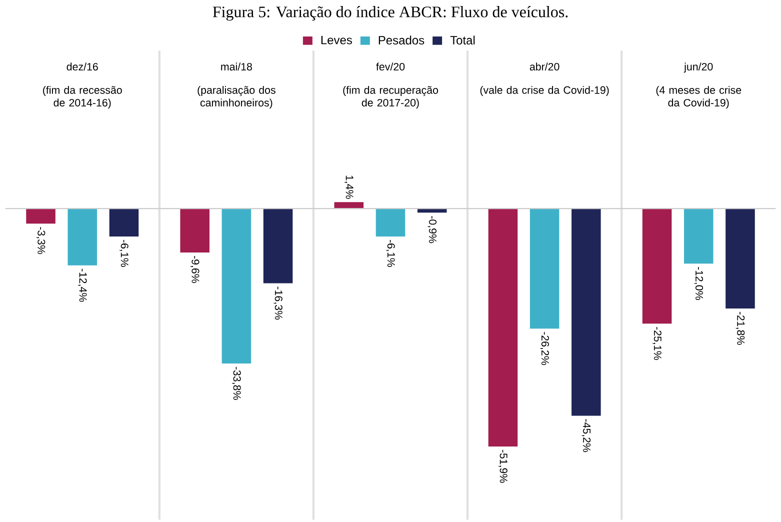 The height and width of the screenshot is (522, 781). What do you see at coordinates (503, 466) in the screenshot?
I see `data-label: -51,9%` at bounding box center [503, 466].